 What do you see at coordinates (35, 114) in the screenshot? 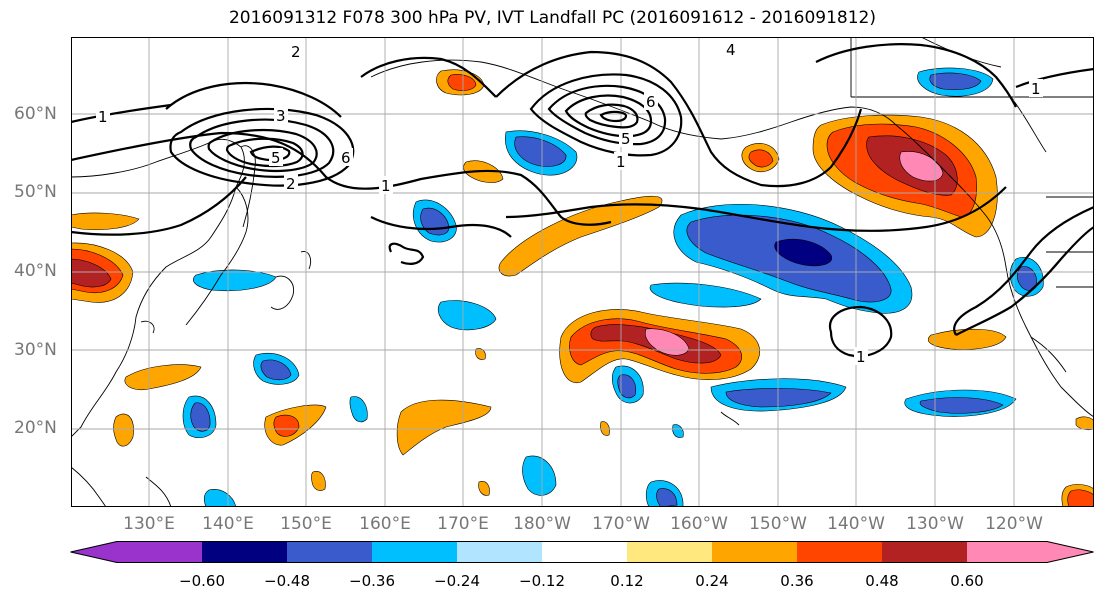
I see `lat-label-60n: 60°N` at bounding box center [35, 114].